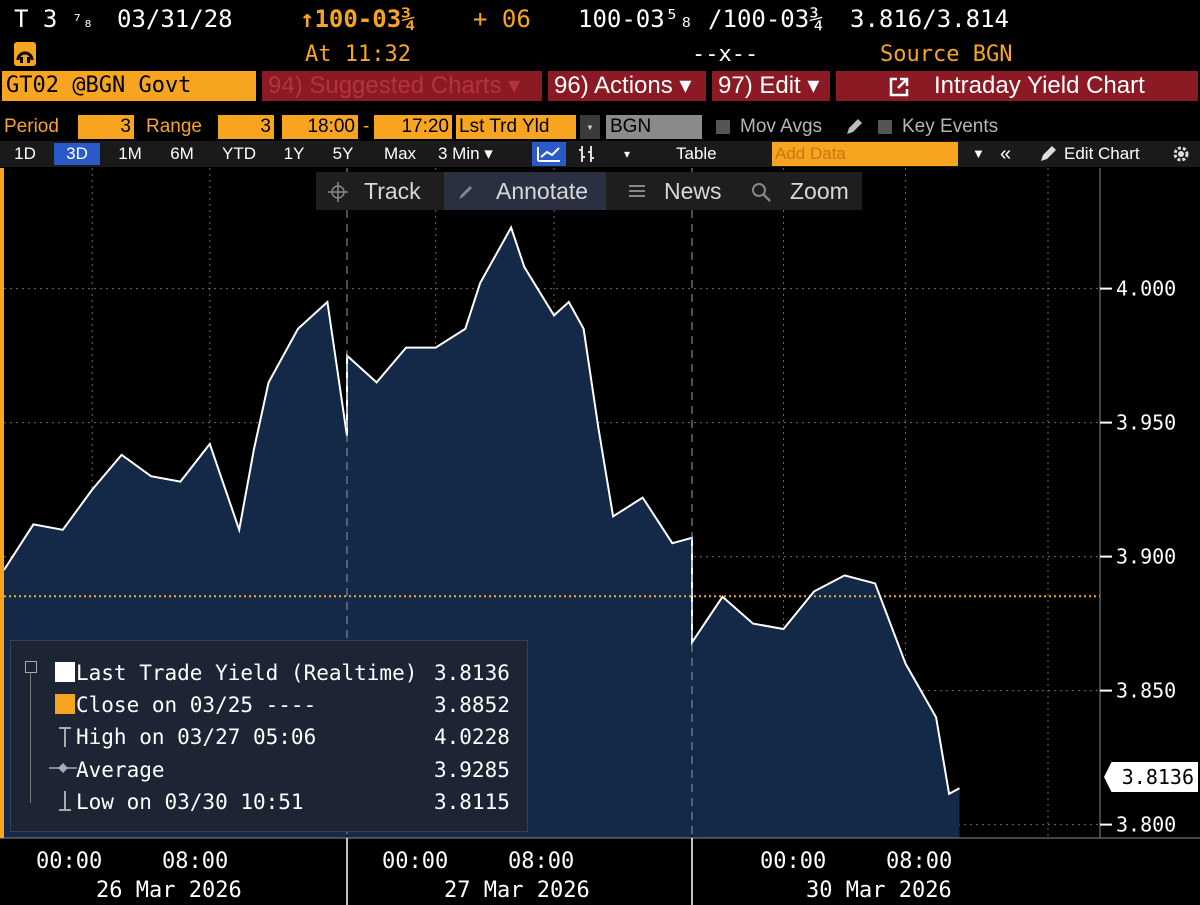 The height and width of the screenshot is (905, 1200). What do you see at coordinates (472, 770) in the screenshot?
I see `legend-value: 3.9285` at bounding box center [472, 770].